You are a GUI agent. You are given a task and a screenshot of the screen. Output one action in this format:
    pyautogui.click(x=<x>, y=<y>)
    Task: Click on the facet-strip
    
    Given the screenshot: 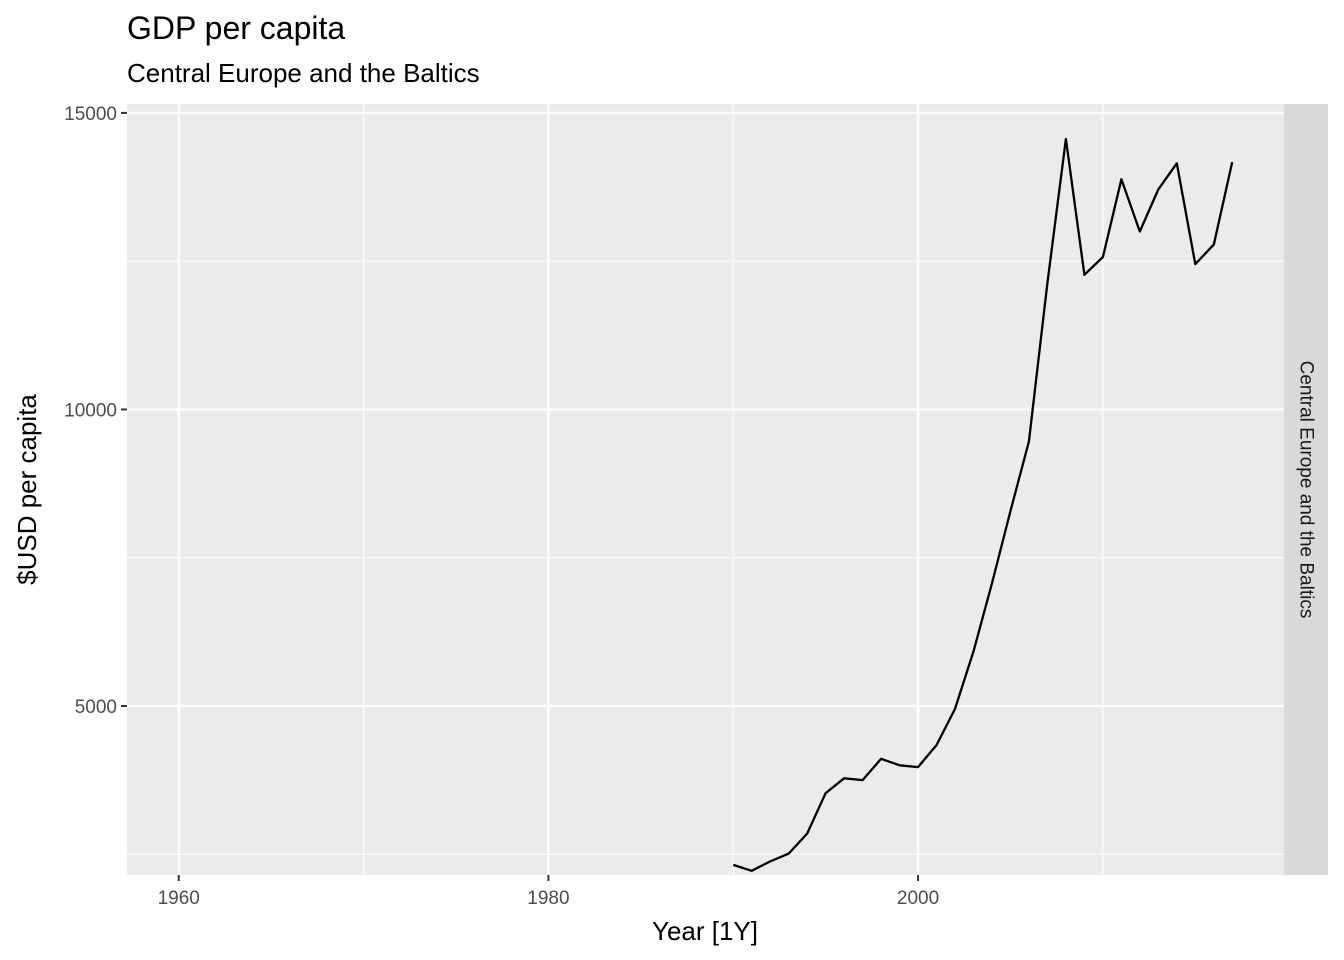 What is the action you would take?
    pyautogui.click(x=1306, y=489)
    